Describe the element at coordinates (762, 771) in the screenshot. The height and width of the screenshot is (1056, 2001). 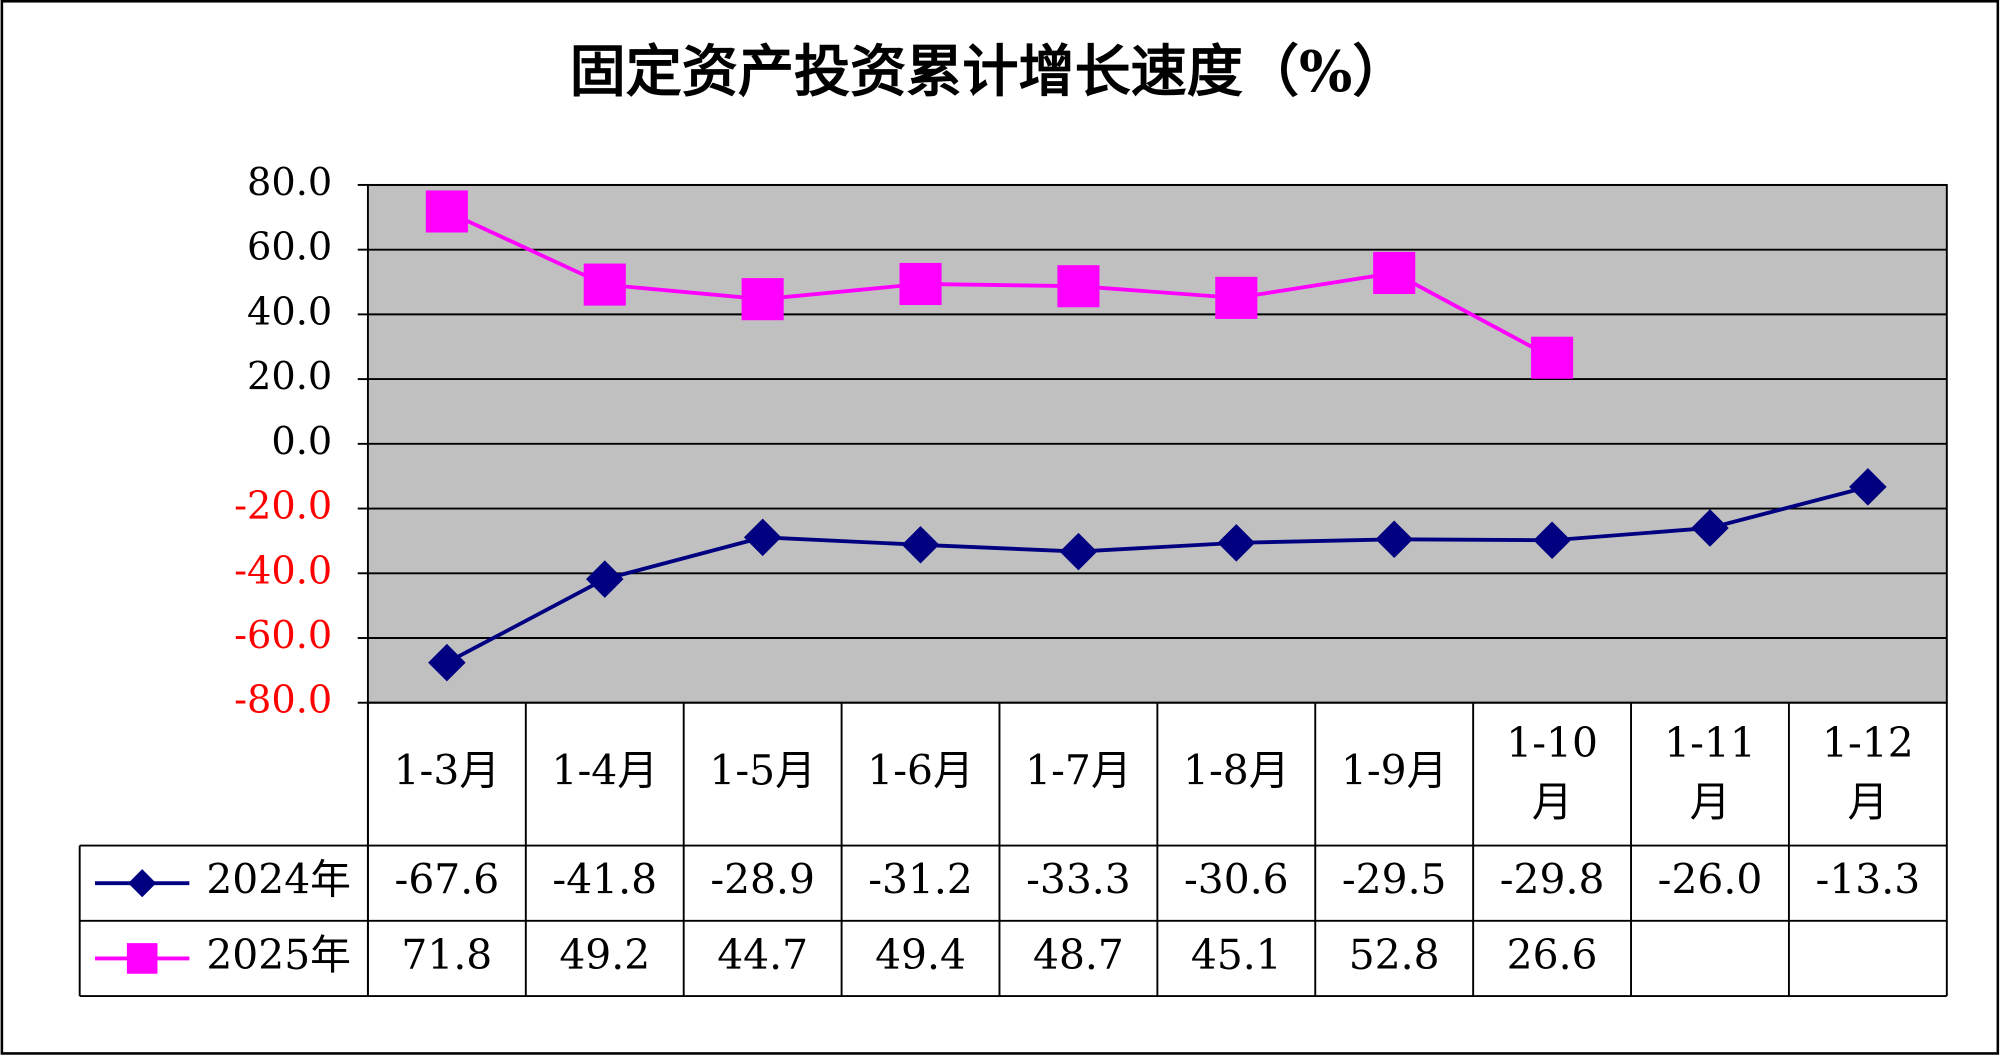
I see `x-tick-label: 1-5月` at that location.